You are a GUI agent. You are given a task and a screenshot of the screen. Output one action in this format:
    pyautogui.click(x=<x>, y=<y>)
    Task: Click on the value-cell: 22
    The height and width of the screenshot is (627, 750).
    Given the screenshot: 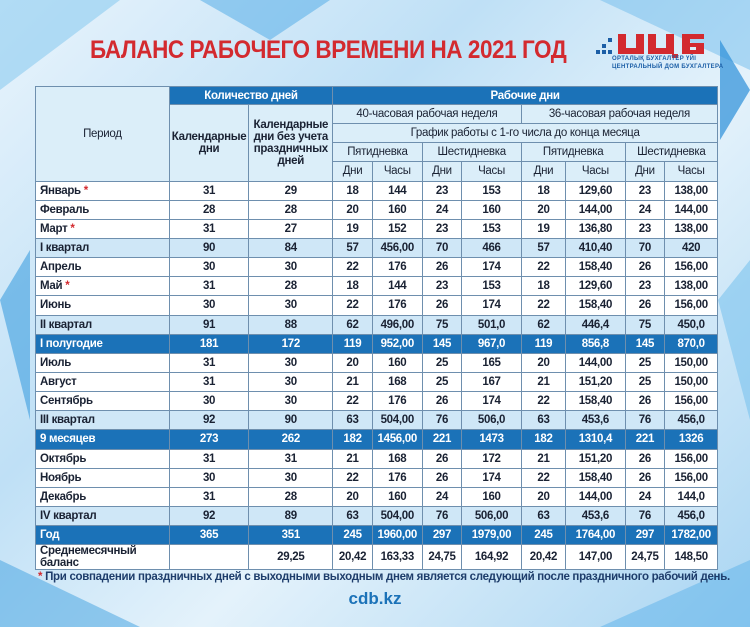 What is the action you would take?
    pyautogui.click(x=543, y=401)
    